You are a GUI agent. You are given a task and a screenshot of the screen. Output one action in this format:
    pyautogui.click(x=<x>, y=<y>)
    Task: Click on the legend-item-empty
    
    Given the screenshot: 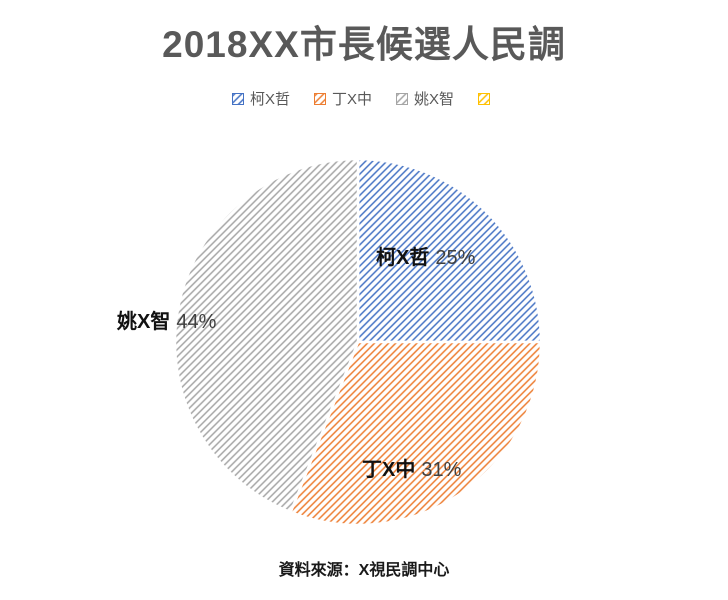 What is the action you would take?
    pyautogui.click(x=487, y=98)
    